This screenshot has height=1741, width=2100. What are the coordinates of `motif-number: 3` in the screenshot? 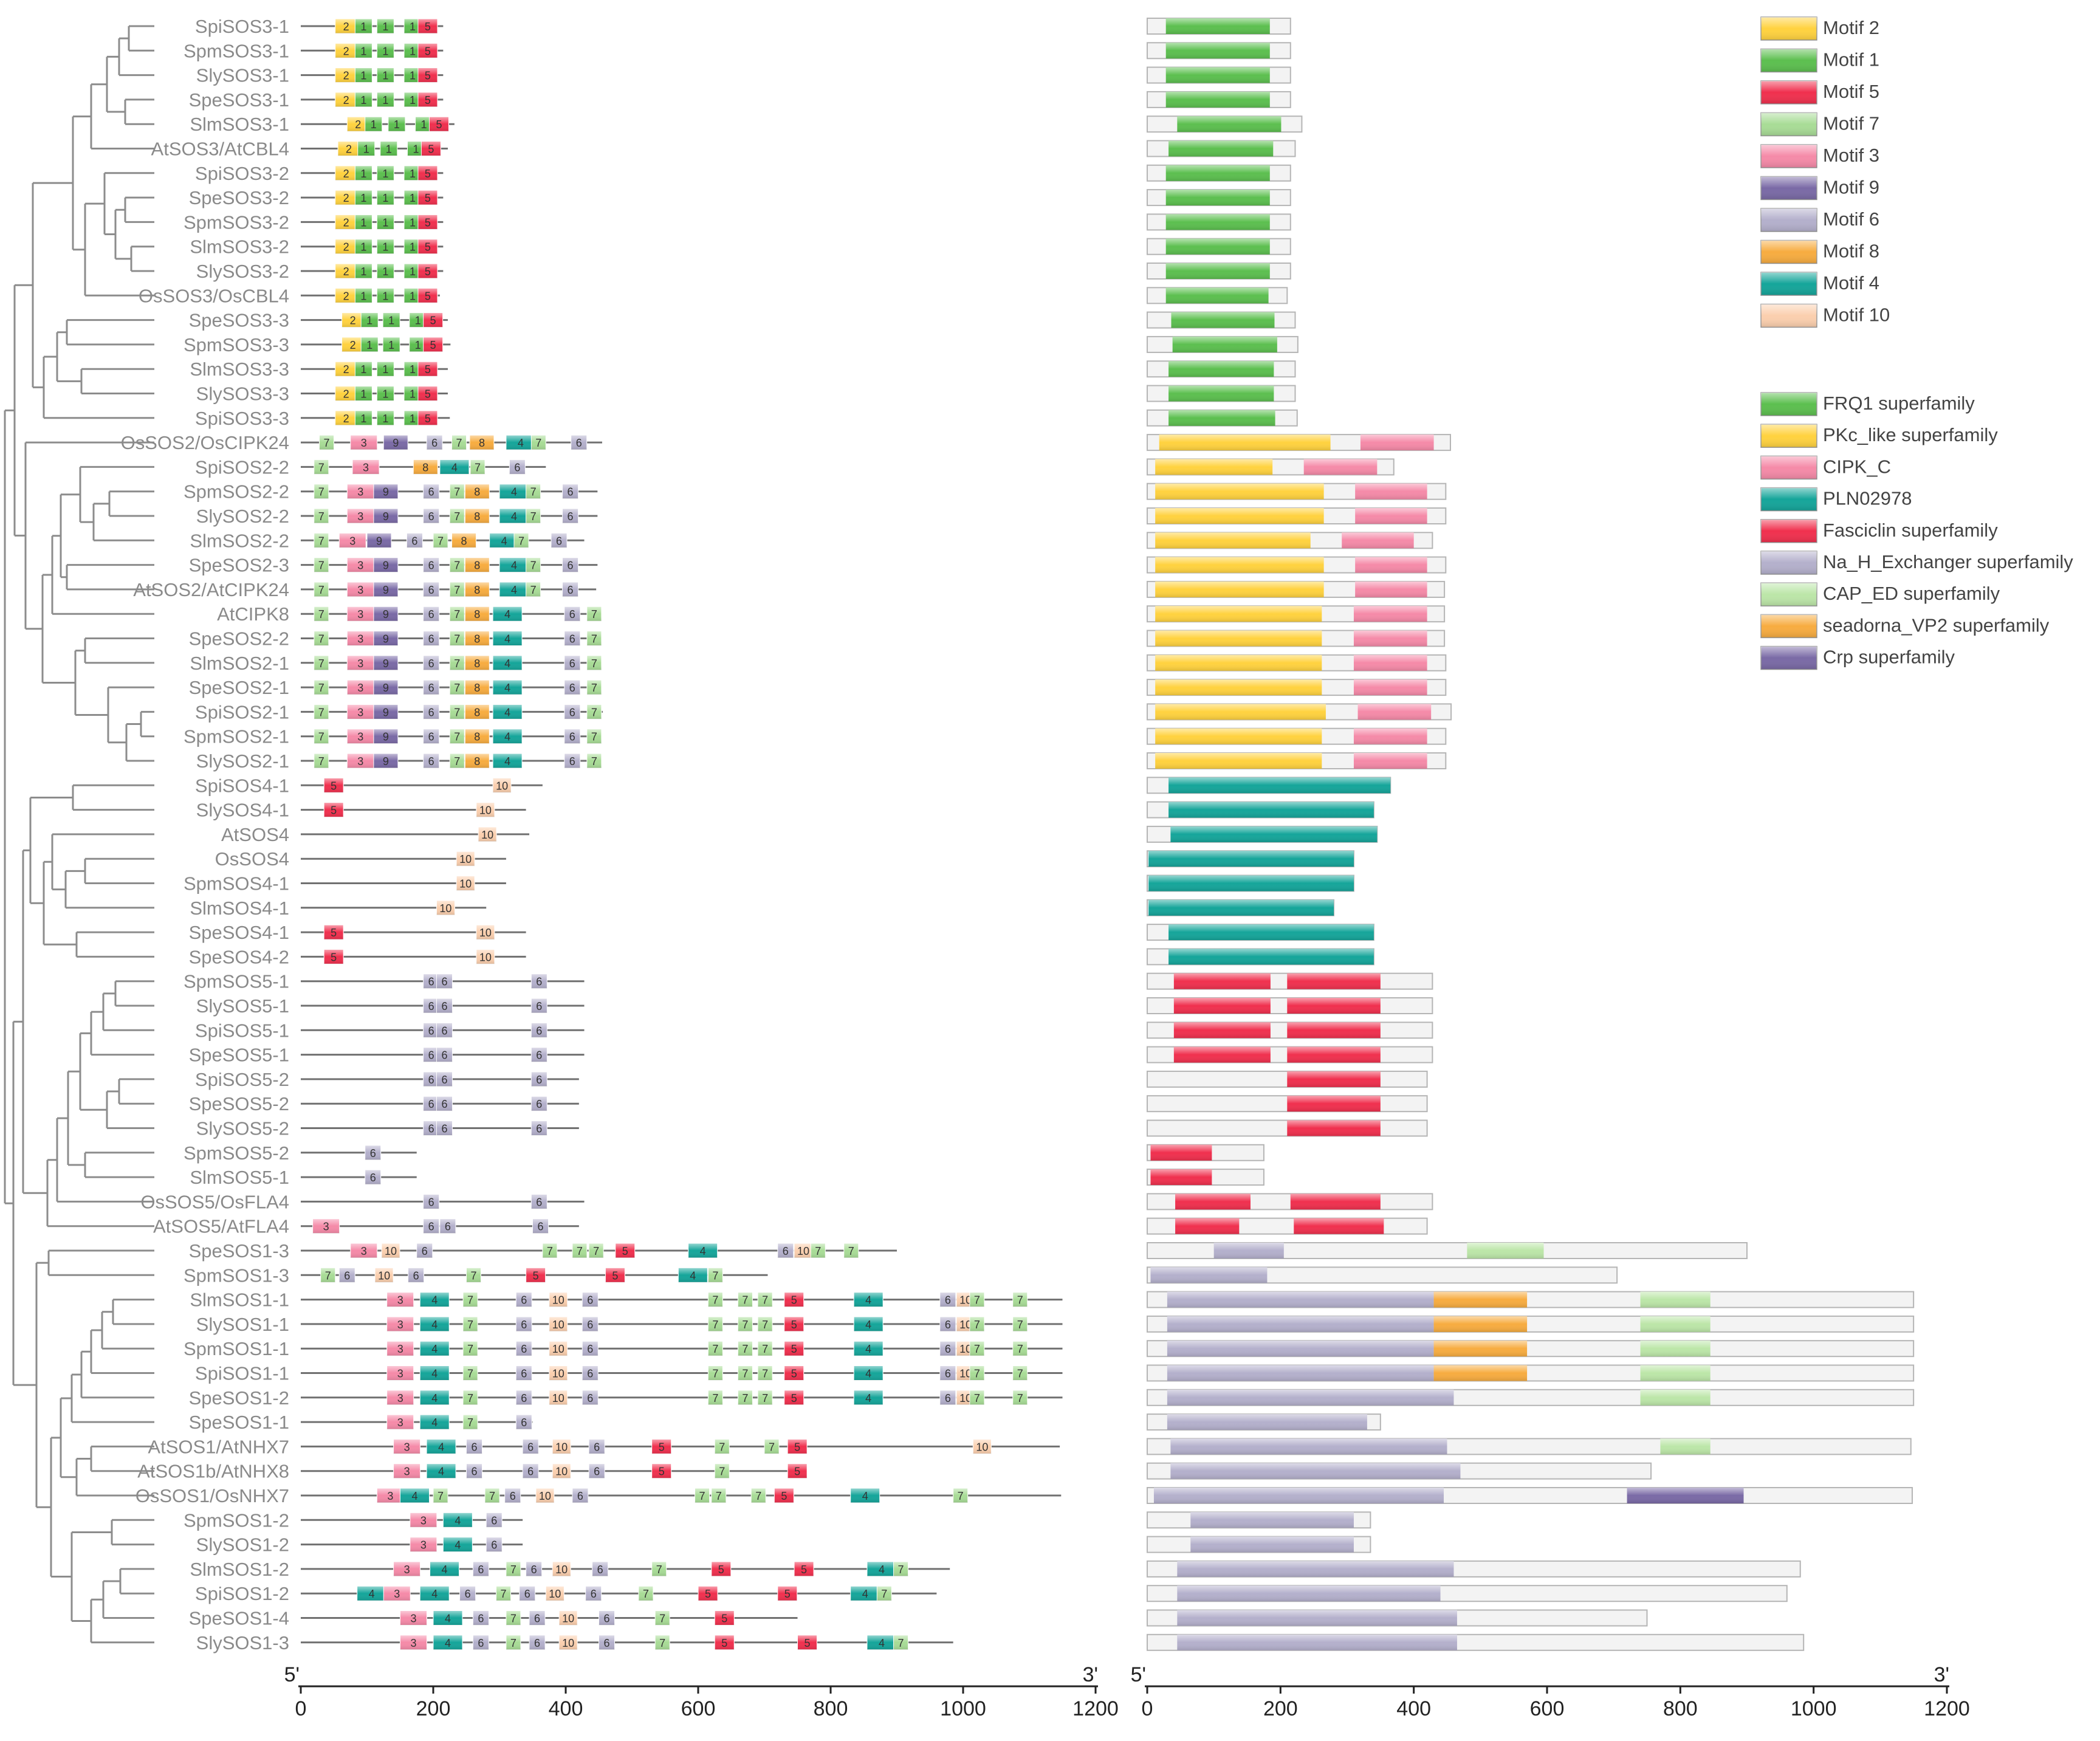 It's located at (360, 614).